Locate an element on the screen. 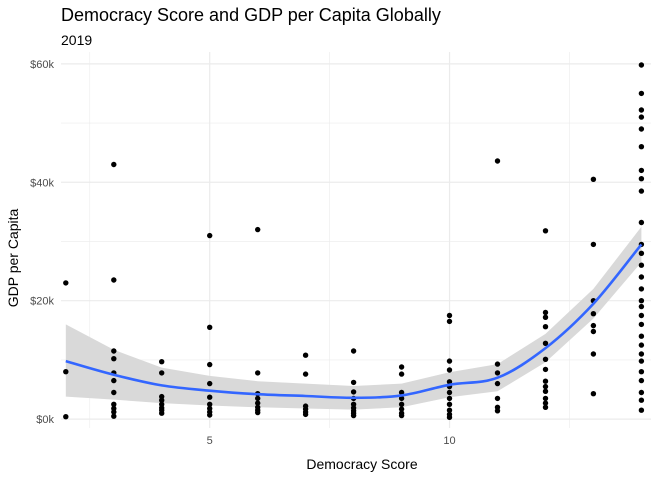 The width and height of the screenshot is (672, 480). x-axis-ticks: 5 10 is located at coordinates (331, 441).